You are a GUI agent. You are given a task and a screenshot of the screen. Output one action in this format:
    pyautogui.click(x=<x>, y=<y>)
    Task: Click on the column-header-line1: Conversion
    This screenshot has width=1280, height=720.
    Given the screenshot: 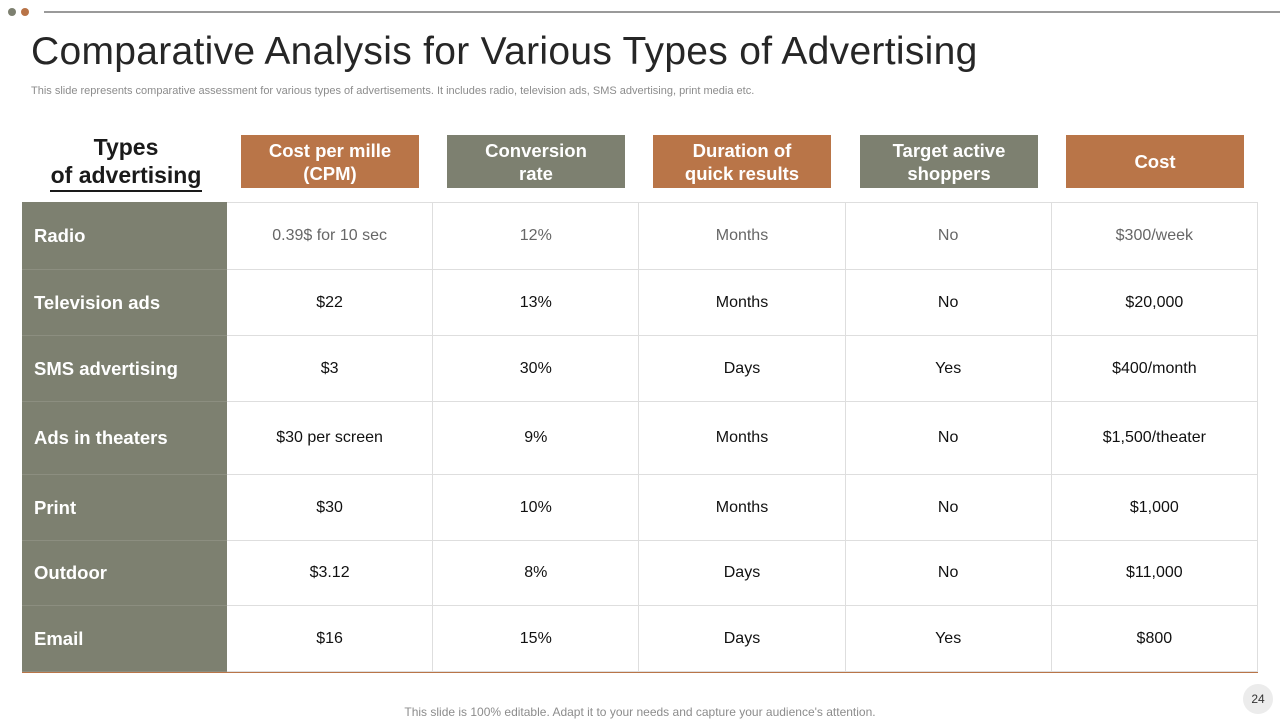 What is the action you would take?
    pyautogui.click(x=536, y=150)
    